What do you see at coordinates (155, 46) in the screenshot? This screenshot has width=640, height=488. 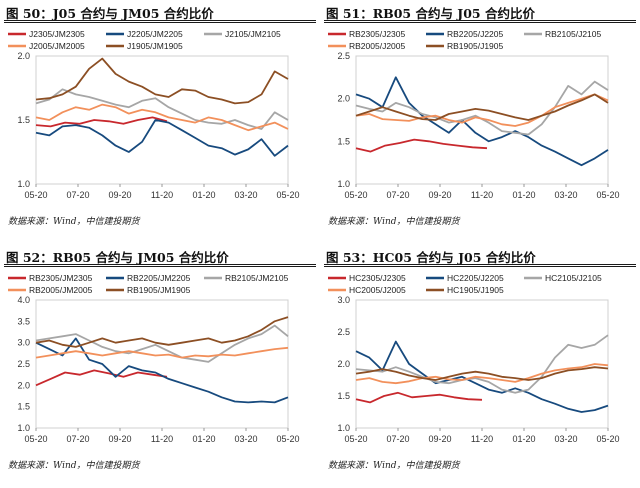 I see `legend-label: J1905/JM1905` at bounding box center [155, 46].